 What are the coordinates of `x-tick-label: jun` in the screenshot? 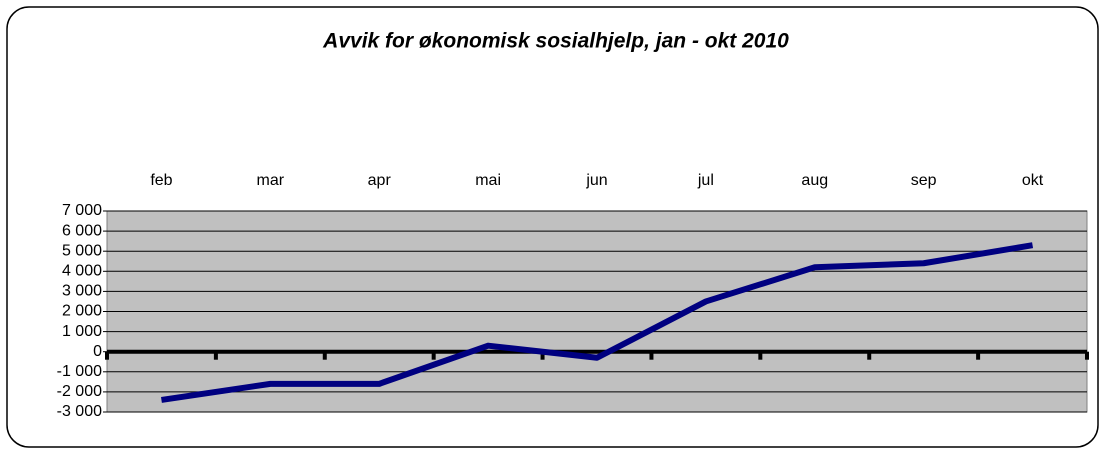 It's located at (596, 180).